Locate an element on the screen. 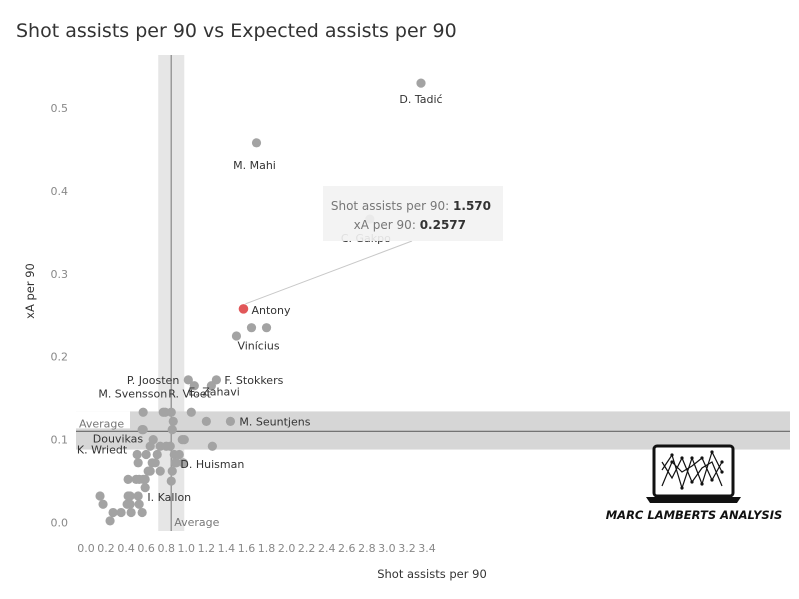 This screenshot has height=599, width=799. marc-lamberts-logo: MARC LAMBERTS ANALYSIS is located at coordinates (694, 483).